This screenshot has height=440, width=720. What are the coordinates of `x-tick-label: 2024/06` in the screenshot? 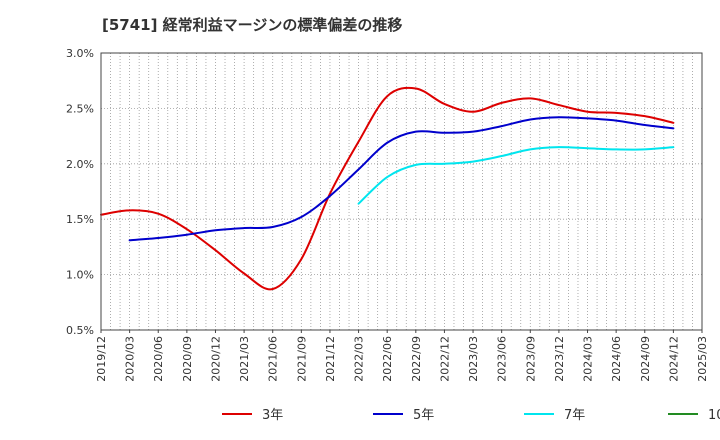 It's located at (616, 359).